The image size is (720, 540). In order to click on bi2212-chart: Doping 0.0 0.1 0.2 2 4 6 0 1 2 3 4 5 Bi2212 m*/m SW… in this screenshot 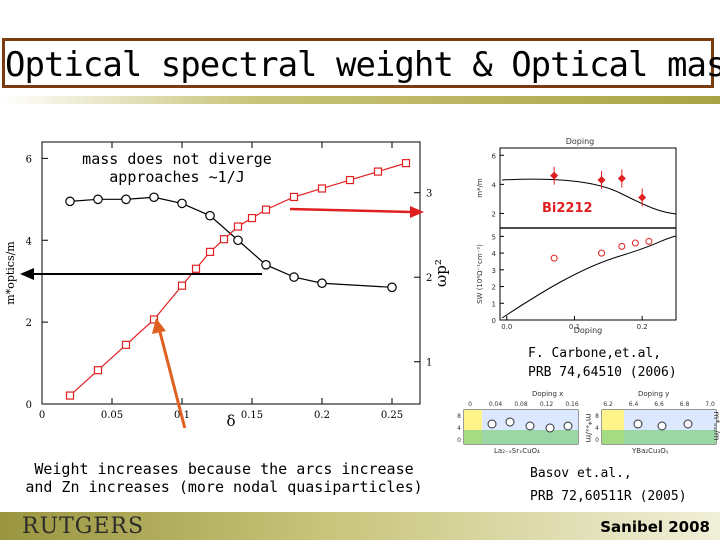, I will do `click(576, 236)`.